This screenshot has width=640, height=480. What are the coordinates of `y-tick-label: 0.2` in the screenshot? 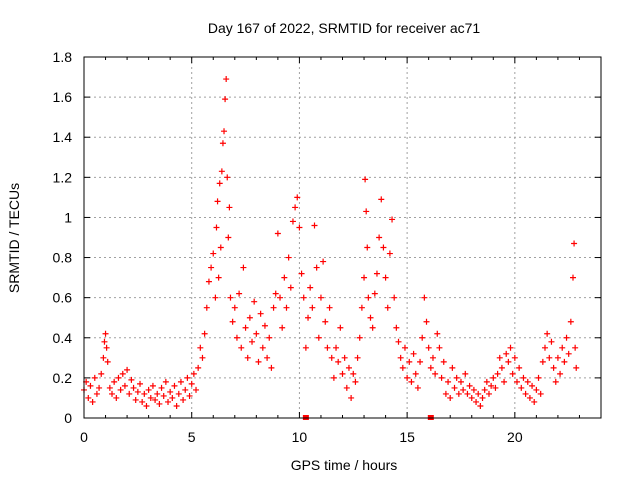 It's located at (63, 378).